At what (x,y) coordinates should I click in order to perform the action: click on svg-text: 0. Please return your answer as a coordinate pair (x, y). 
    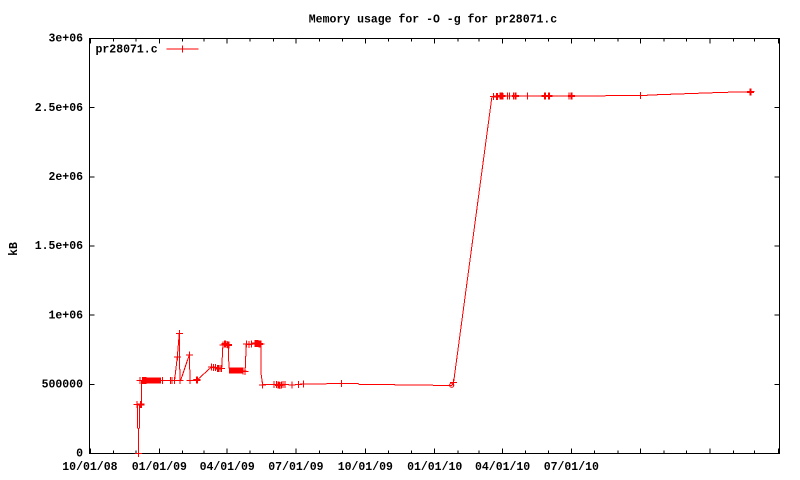
    Looking at the image, I should click on (79, 454).